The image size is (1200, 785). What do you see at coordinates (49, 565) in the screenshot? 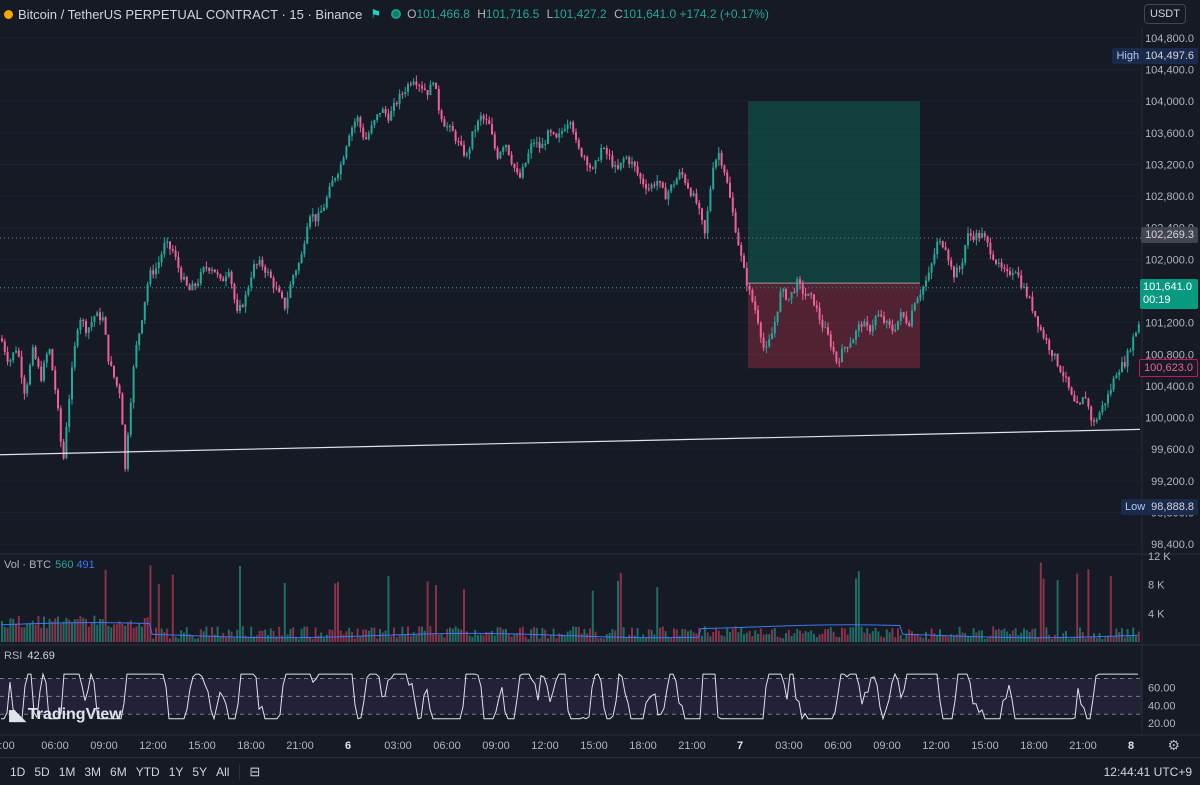
I see `volume-legend: Vol · BTC 560 491` at bounding box center [49, 565].